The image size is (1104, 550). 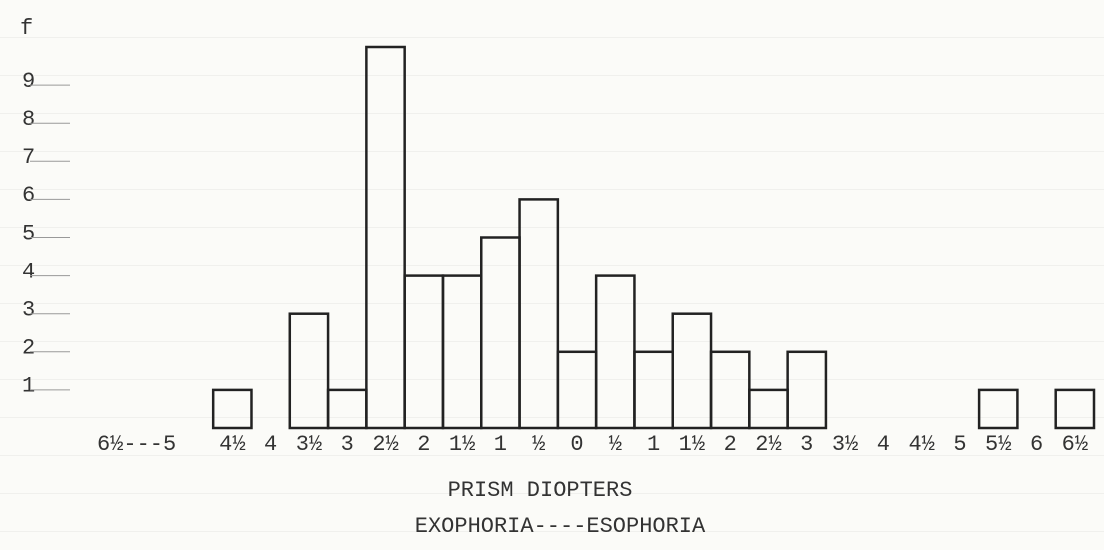 What do you see at coordinates (26, 28) in the screenshot?
I see `y-axis-label: f` at bounding box center [26, 28].